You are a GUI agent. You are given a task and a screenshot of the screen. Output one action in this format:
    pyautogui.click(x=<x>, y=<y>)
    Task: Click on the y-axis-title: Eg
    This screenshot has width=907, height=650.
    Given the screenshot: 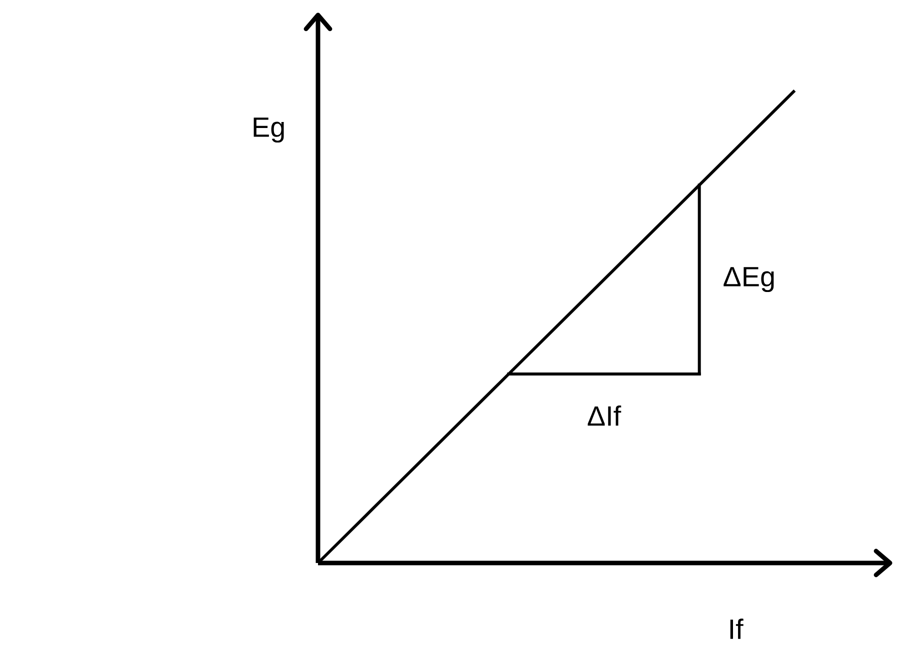 What is the action you would take?
    pyautogui.click(x=269, y=130)
    